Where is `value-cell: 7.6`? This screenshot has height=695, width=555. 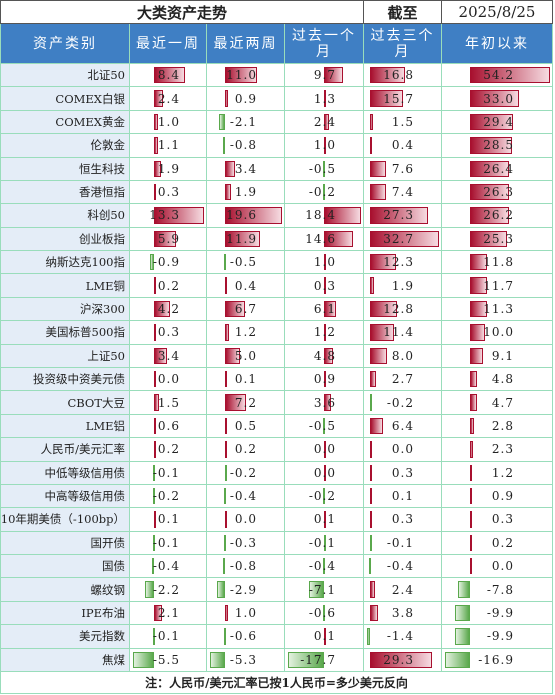
value-cell: 7.6 is located at coordinates (403, 169).